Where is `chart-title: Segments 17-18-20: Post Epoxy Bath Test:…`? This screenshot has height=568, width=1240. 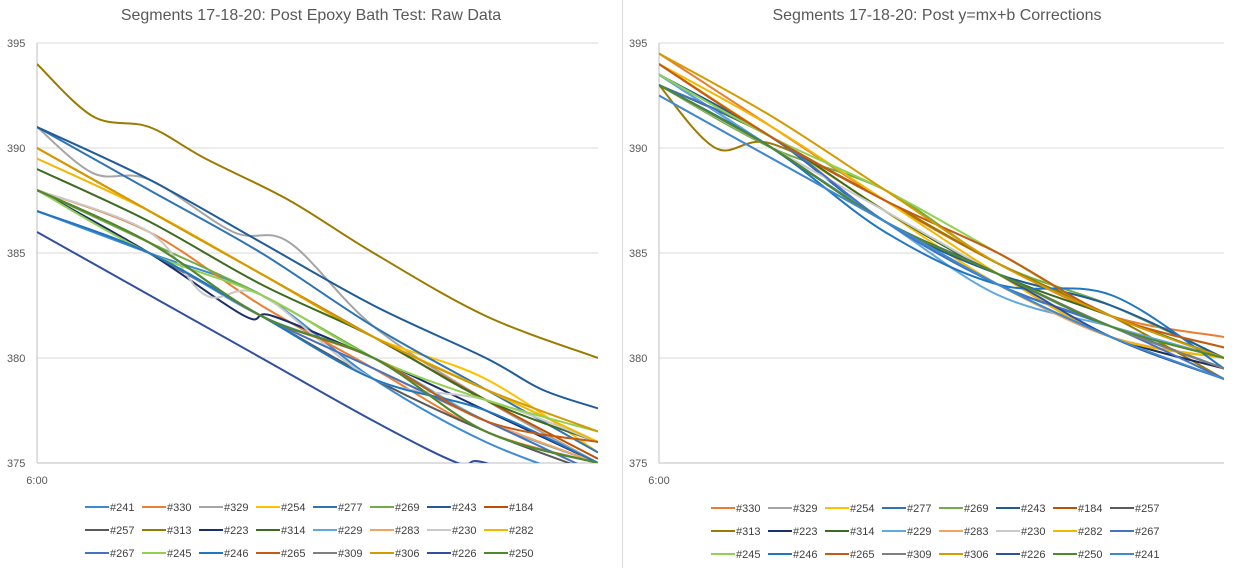 chart-title: Segments 17-18-20: Post Epoxy Bath Test:… is located at coordinates (311, 15).